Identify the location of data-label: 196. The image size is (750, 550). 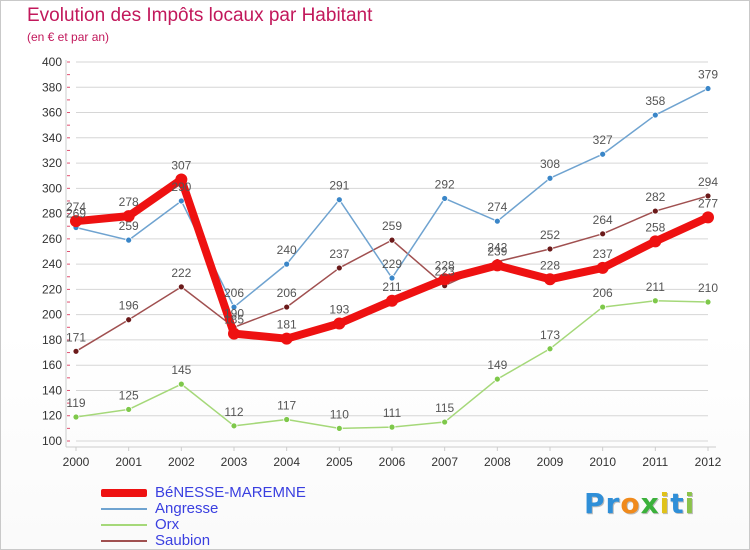
(129, 306).